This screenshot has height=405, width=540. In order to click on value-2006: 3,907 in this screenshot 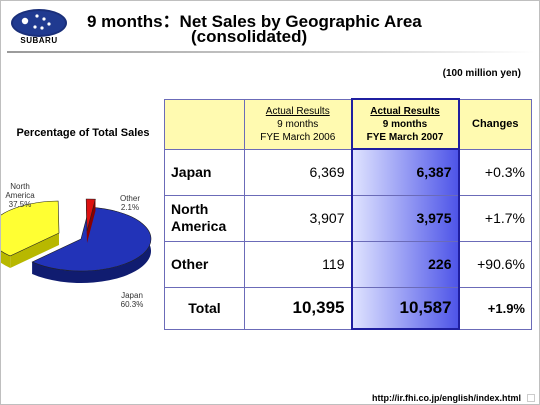, I will do `click(298, 218)`.